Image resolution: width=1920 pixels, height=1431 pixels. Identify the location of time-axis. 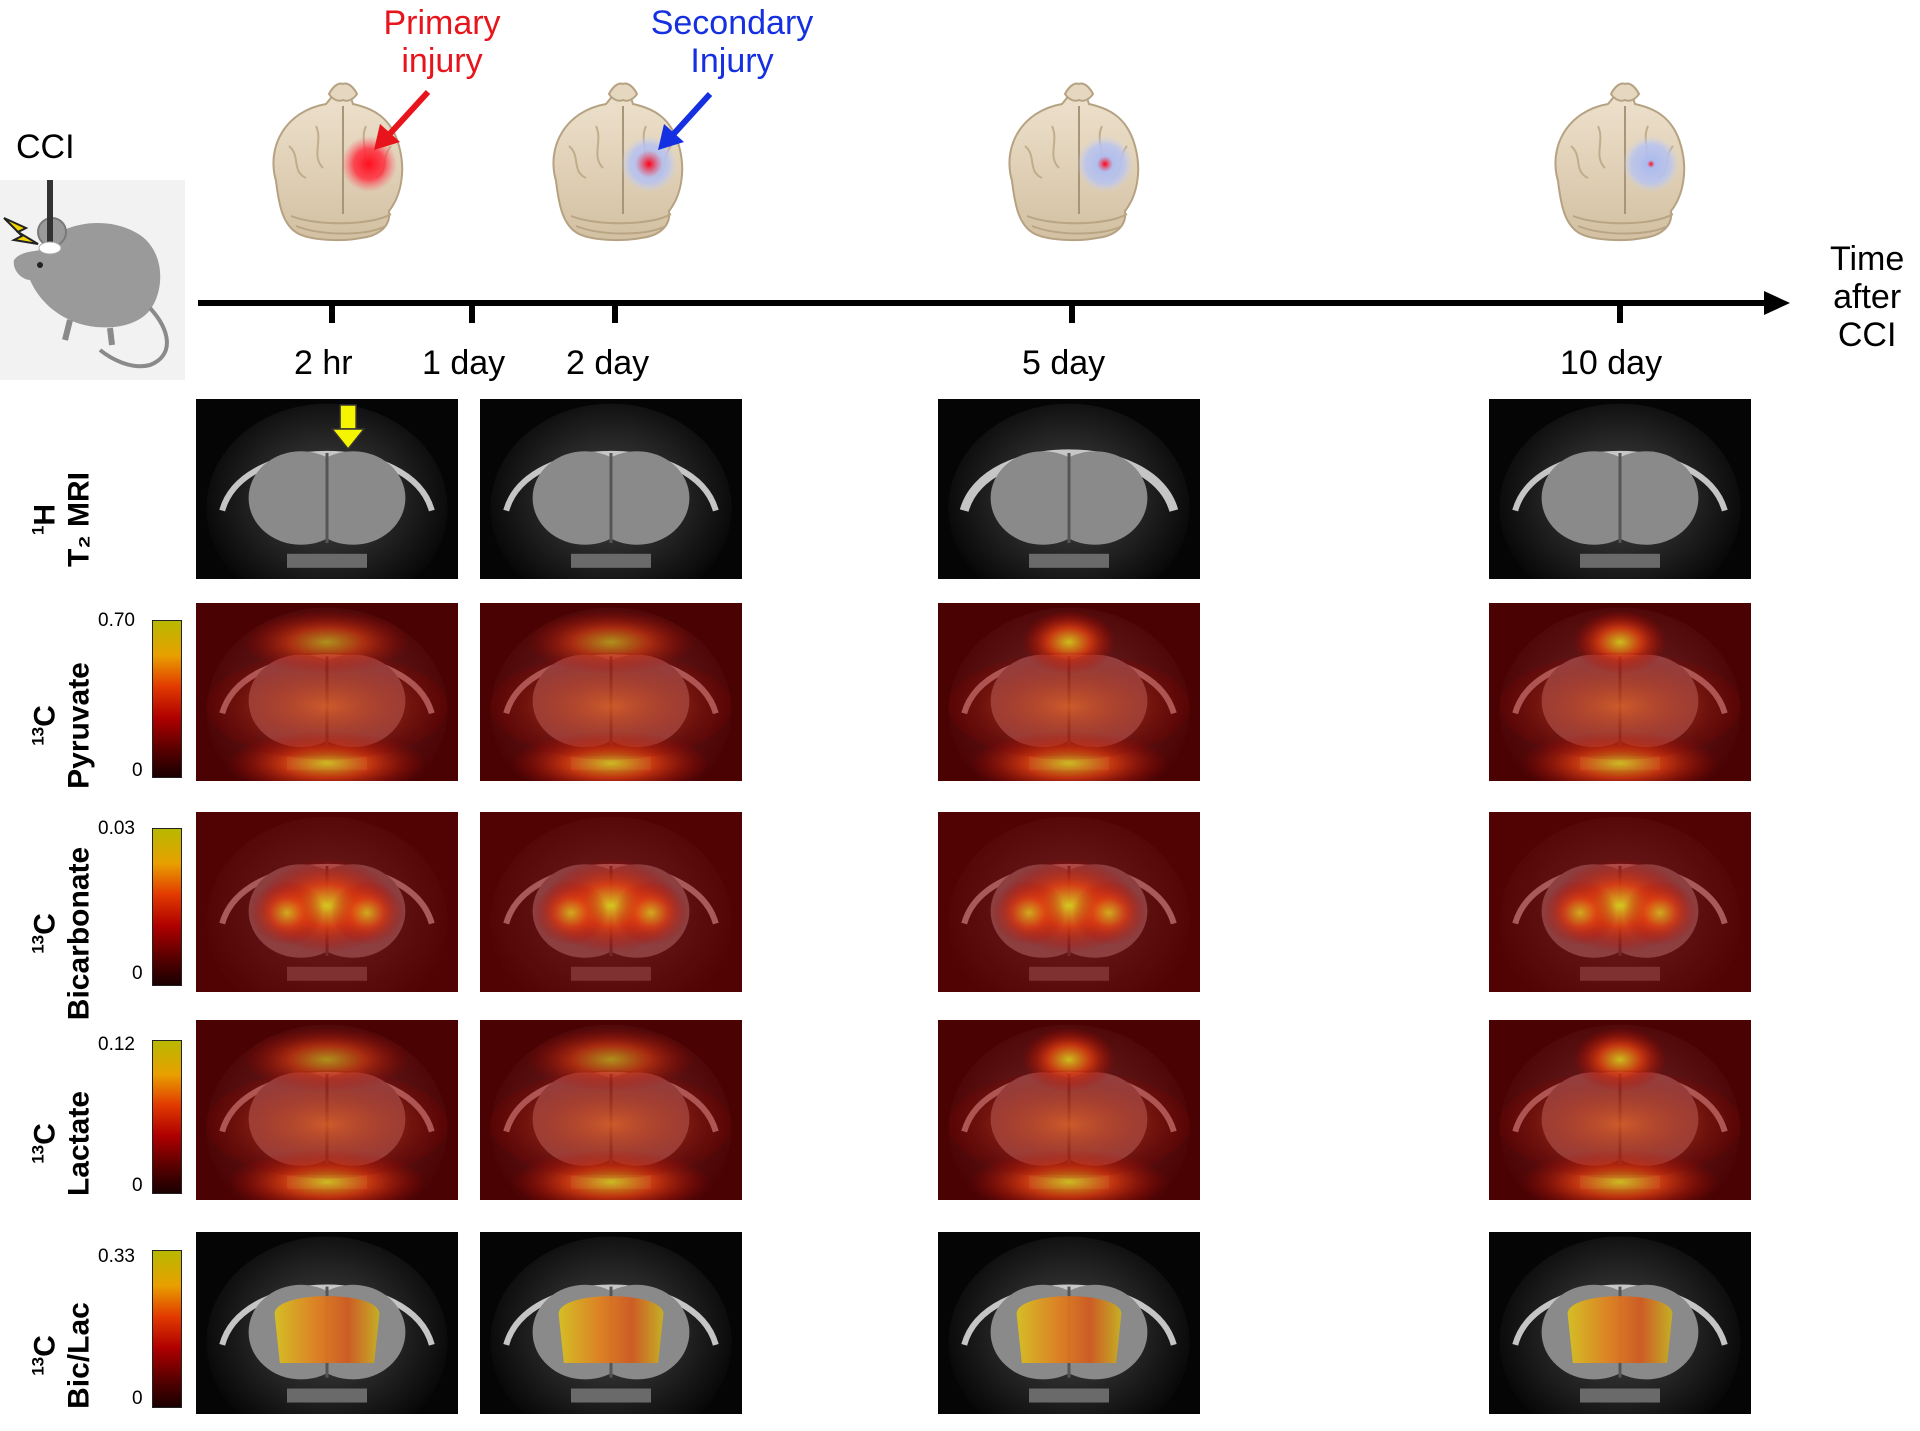
(994, 307).